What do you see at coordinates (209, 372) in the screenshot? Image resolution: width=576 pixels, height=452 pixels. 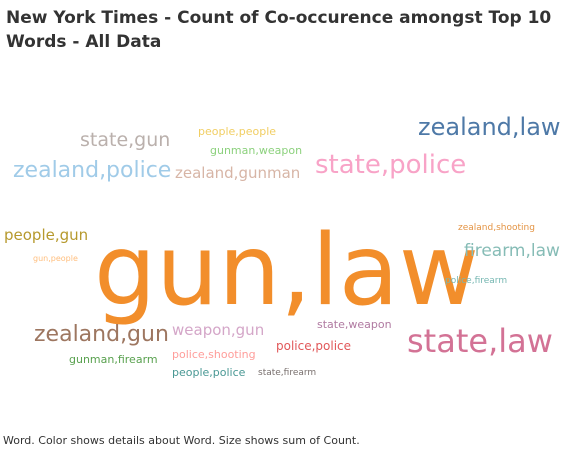 I see `word-people-police: people,police` at bounding box center [209, 372].